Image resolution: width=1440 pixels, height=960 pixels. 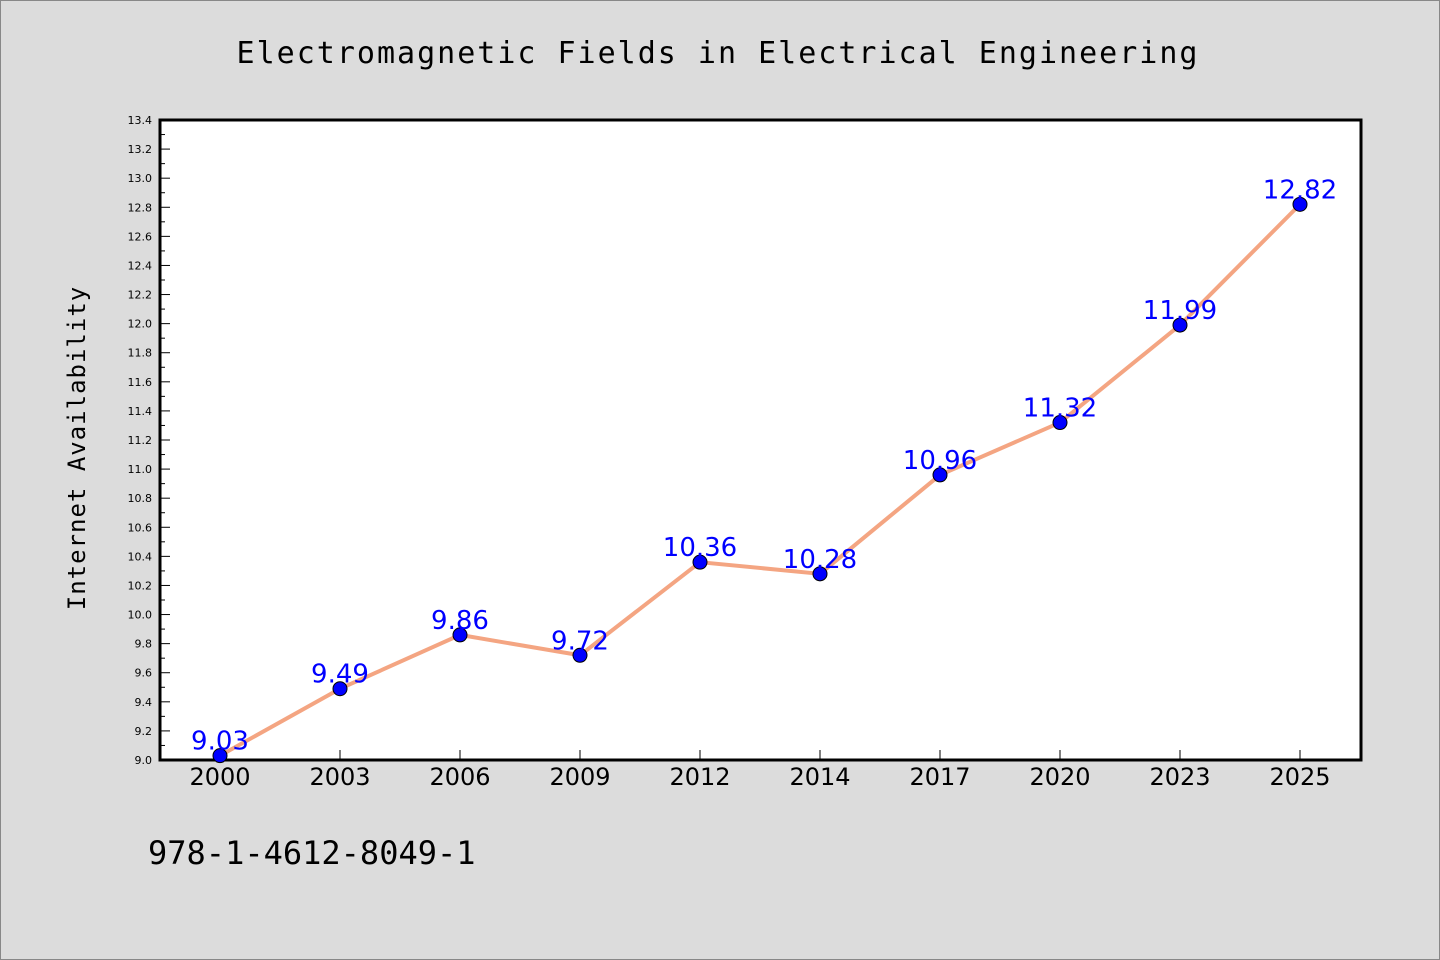 I want to click on y-tick-label: 10.2, so click(x=140, y=585).